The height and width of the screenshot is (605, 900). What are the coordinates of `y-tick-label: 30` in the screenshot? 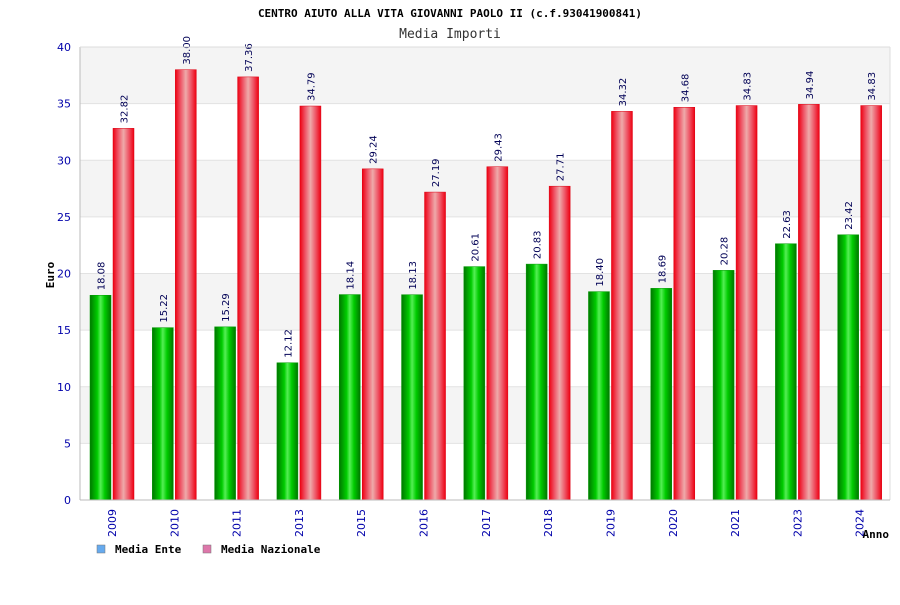 It's located at (64, 160).